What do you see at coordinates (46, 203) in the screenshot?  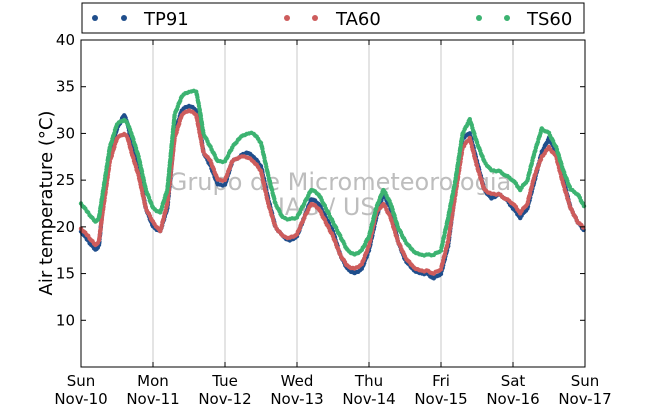 I see `y-axis-label: Air temperature (°C)` at bounding box center [46, 203].